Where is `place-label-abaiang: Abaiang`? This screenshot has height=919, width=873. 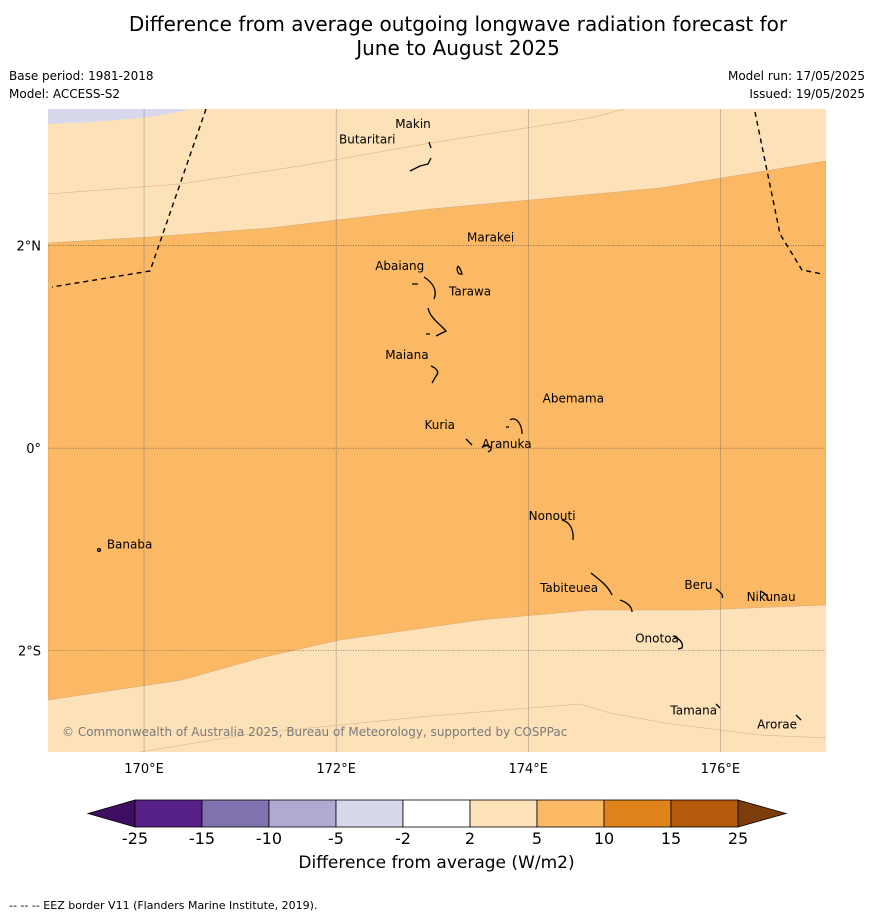
place-label-abaiang: Abaiang is located at coordinates (399, 266).